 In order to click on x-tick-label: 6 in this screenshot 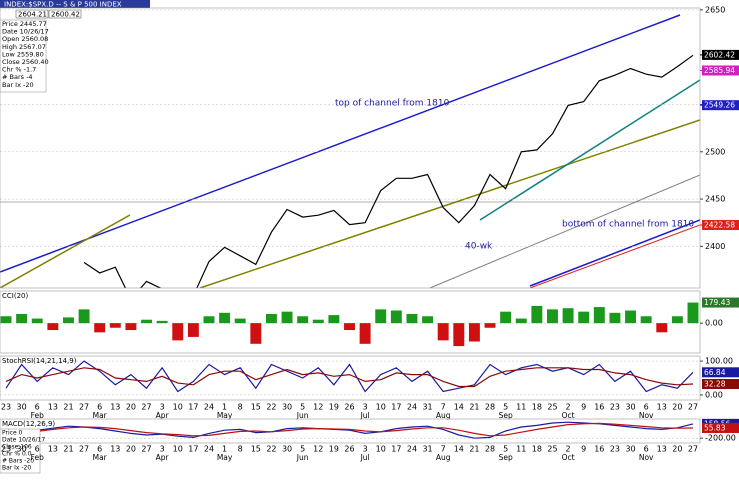, I will do `click(37, 407)`.